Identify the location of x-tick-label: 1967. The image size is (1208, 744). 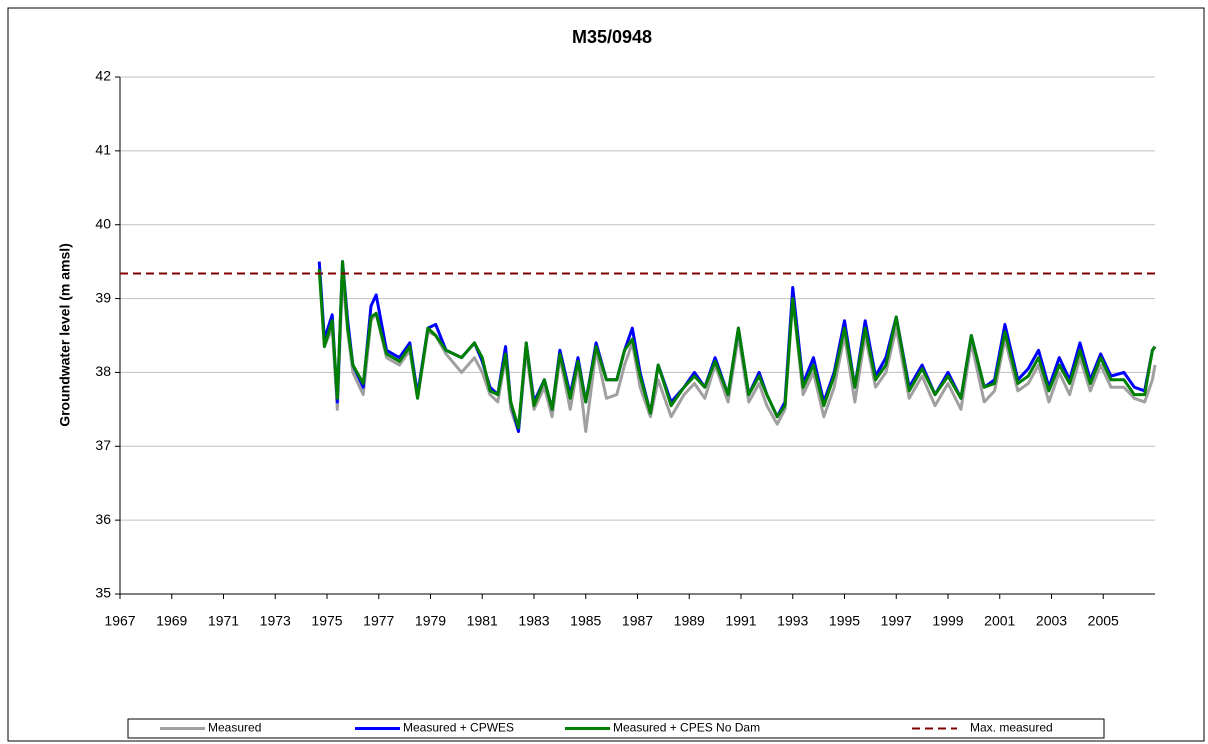
(119, 621).